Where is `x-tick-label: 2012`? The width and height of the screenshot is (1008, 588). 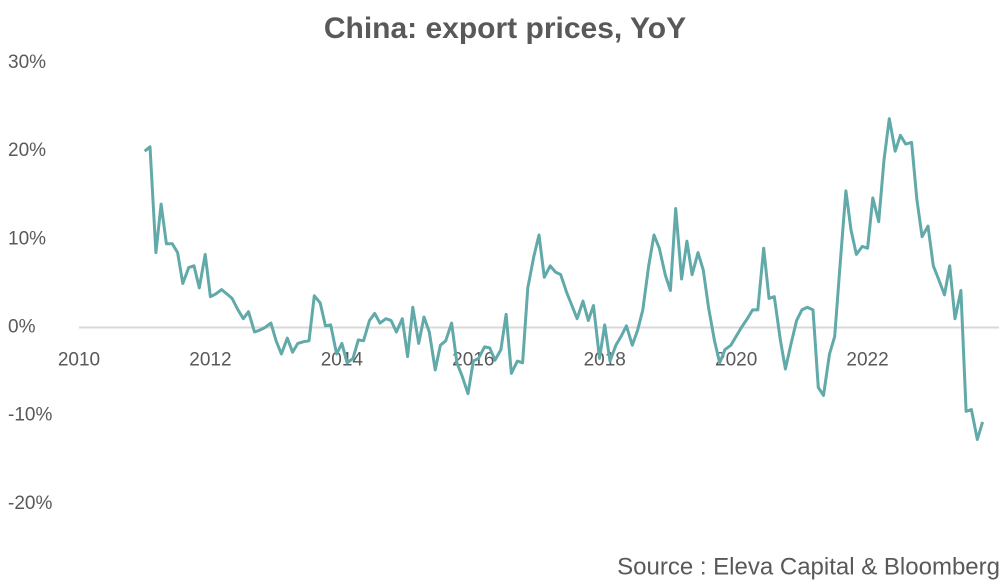 x-tick-label: 2012 is located at coordinates (210, 360).